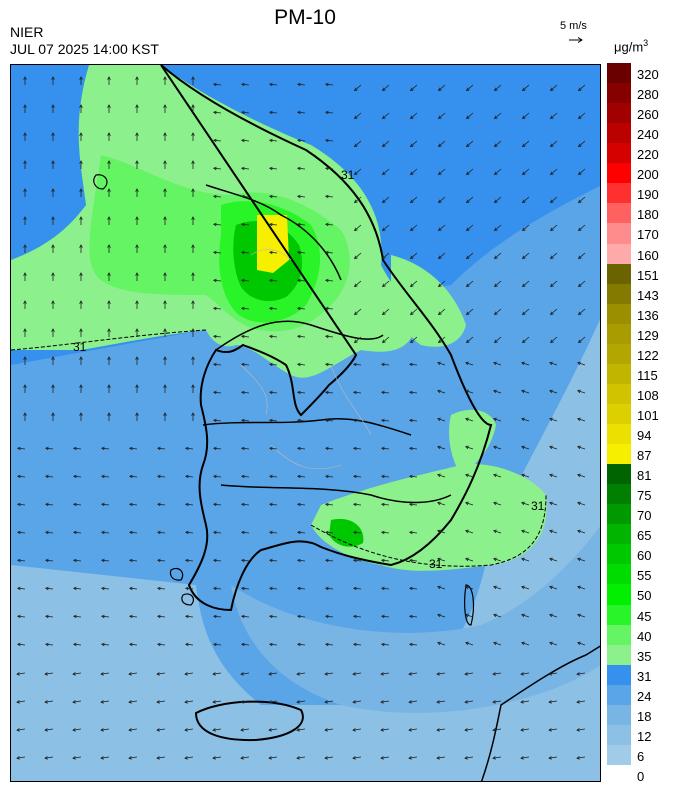 The width and height of the screenshot is (673, 795). I want to click on legend-tick-label: 108, so click(648, 395).